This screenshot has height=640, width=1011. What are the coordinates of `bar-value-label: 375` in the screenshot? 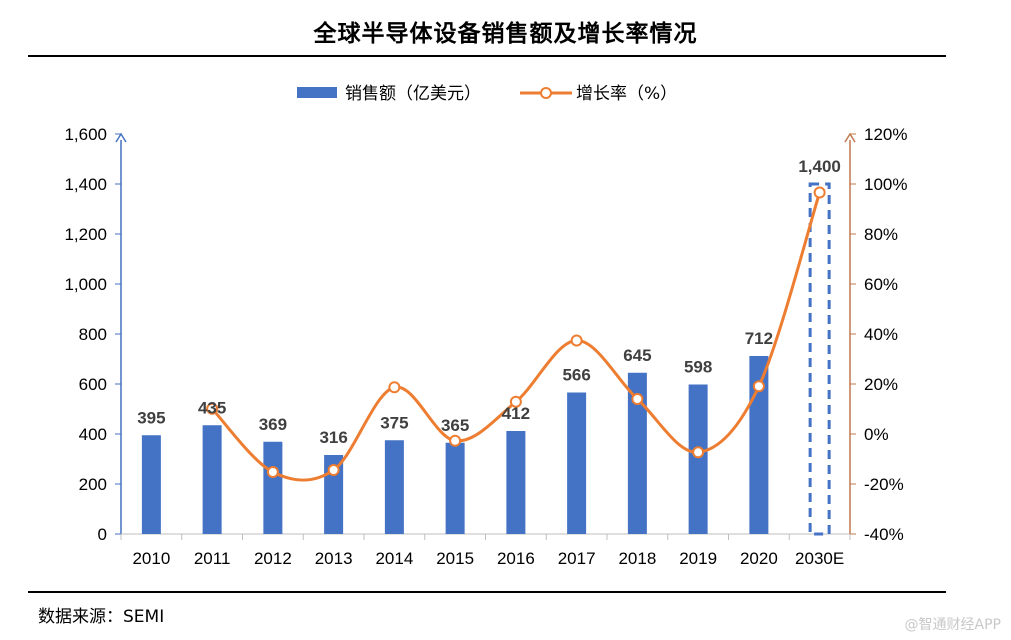 It's located at (394, 422).